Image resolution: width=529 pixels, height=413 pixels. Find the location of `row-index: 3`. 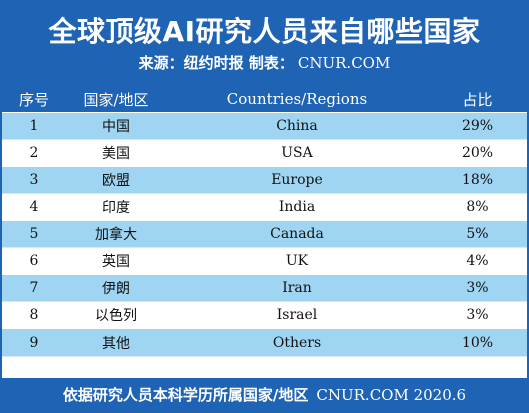

row-index: 3 is located at coordinates (34, 180).